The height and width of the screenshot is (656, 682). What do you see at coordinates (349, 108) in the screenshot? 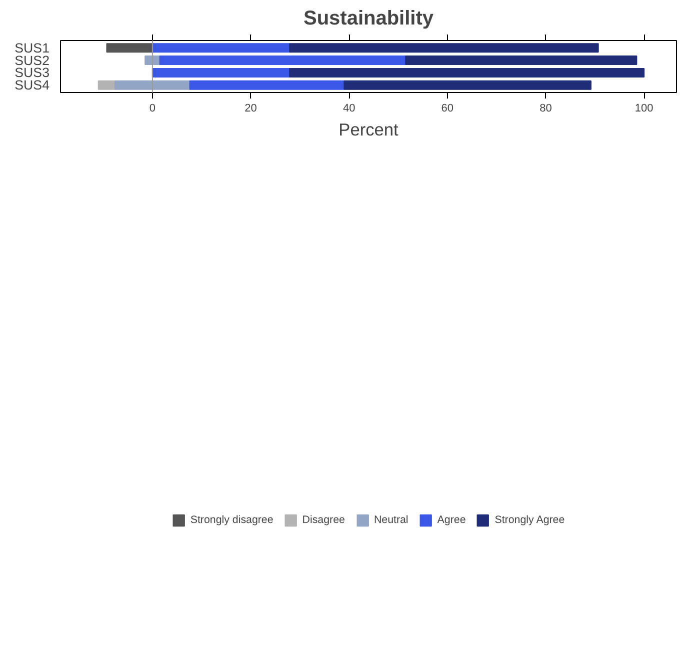
I see `x-tick-label: 40` at bounding box center [349, 108].